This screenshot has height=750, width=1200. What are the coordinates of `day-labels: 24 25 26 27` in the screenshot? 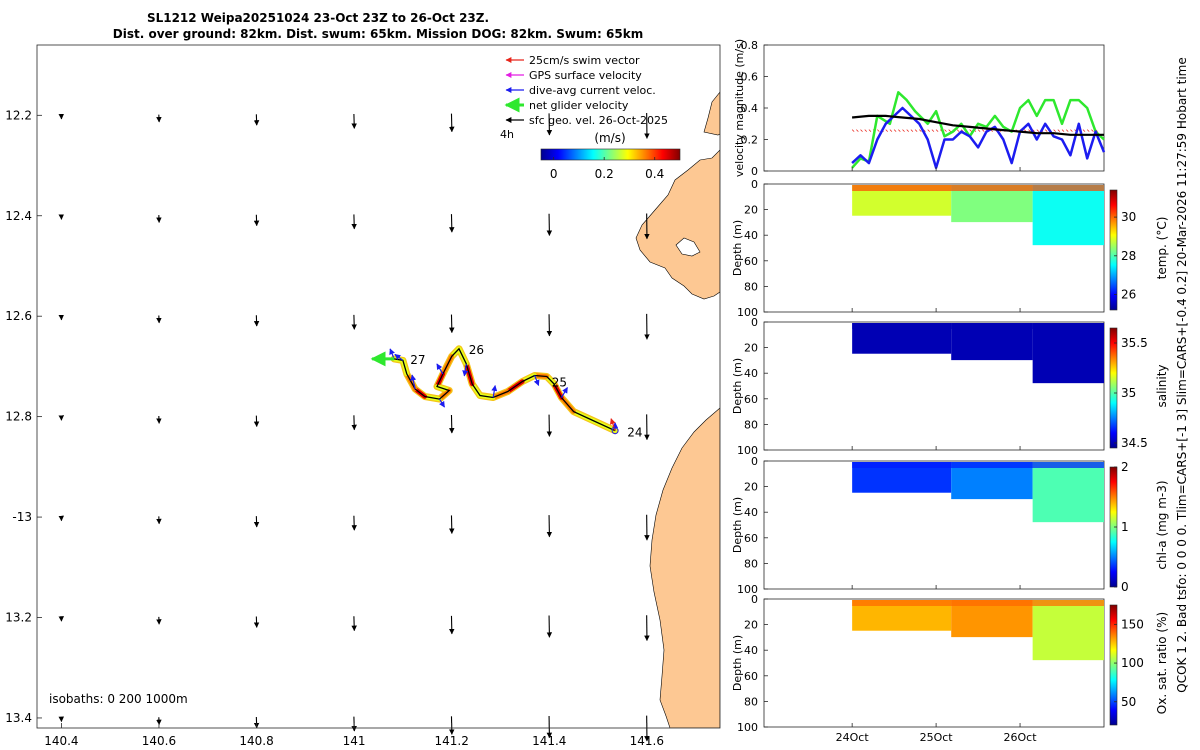 It's located at (526, 391).